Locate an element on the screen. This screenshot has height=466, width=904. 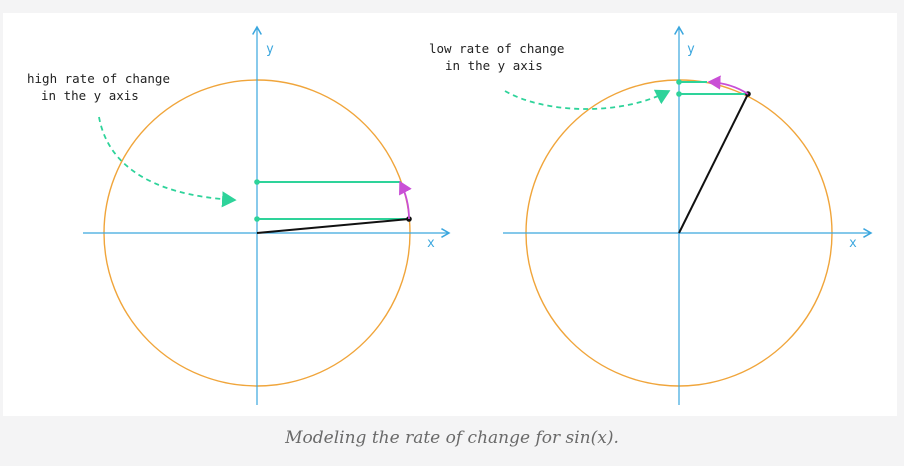
annotation-line-1: low rate of change is located at coordinates (496, 48).